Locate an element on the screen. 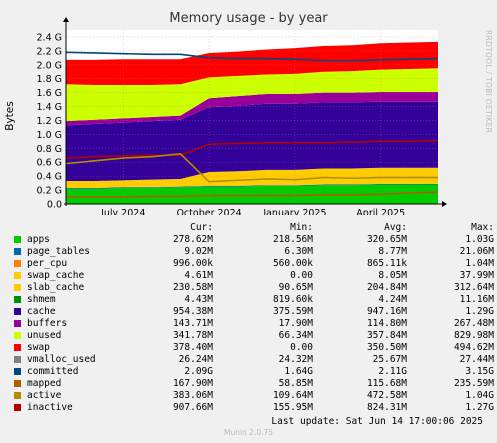  legend-name: shmem is located at coordinates (41, 299).